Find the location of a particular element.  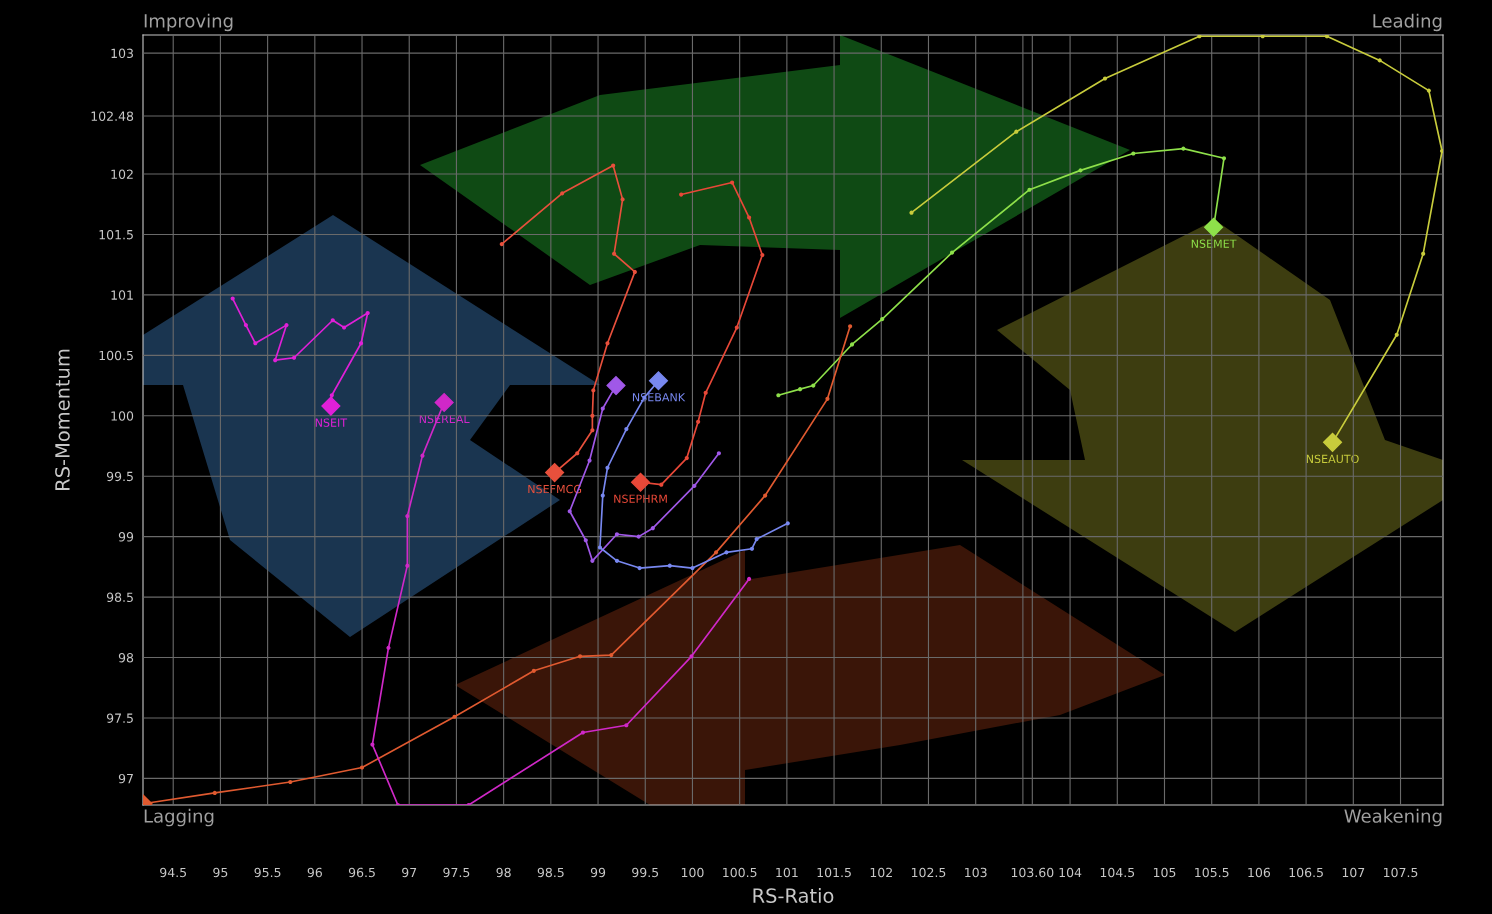

x-tick-label: 99.5 is located at coordinates (645, 872).